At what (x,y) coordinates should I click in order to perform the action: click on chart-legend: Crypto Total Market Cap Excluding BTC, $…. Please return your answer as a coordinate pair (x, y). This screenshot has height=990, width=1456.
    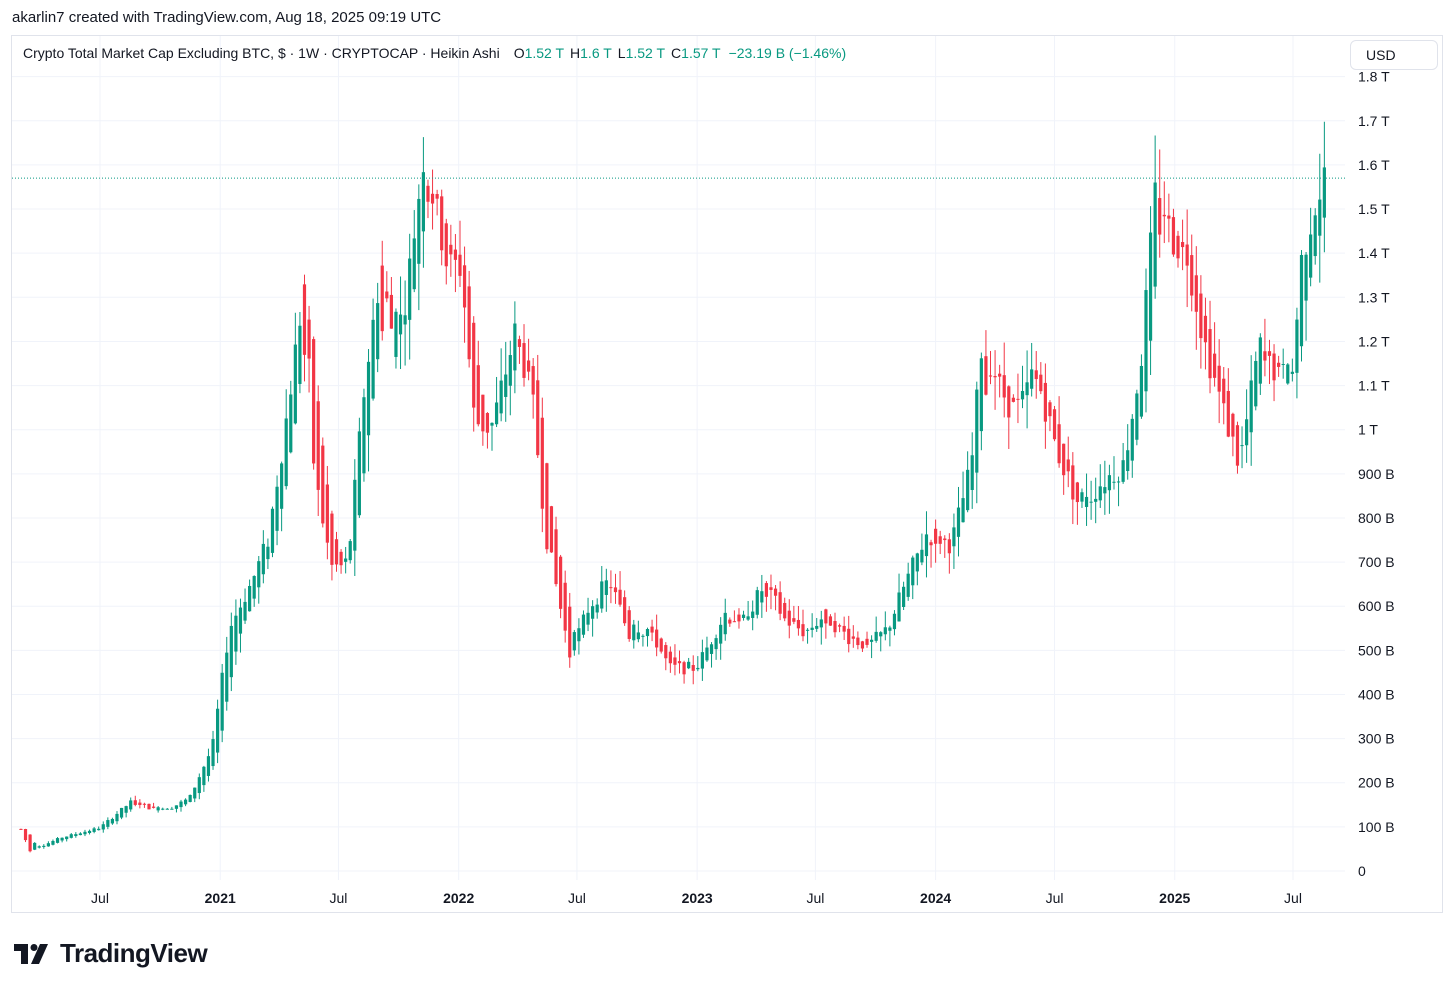
    Looking at the image, I should click on (434, 53).